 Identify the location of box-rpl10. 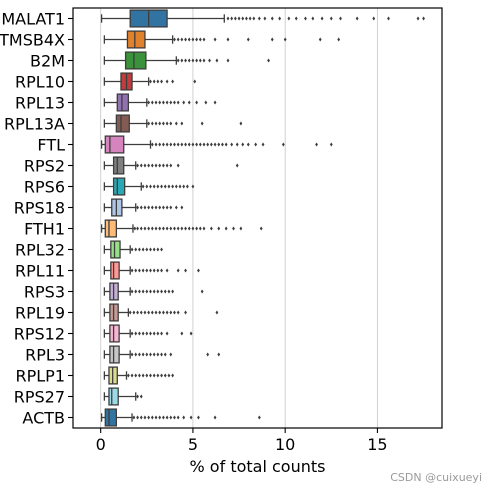
(150, 81).